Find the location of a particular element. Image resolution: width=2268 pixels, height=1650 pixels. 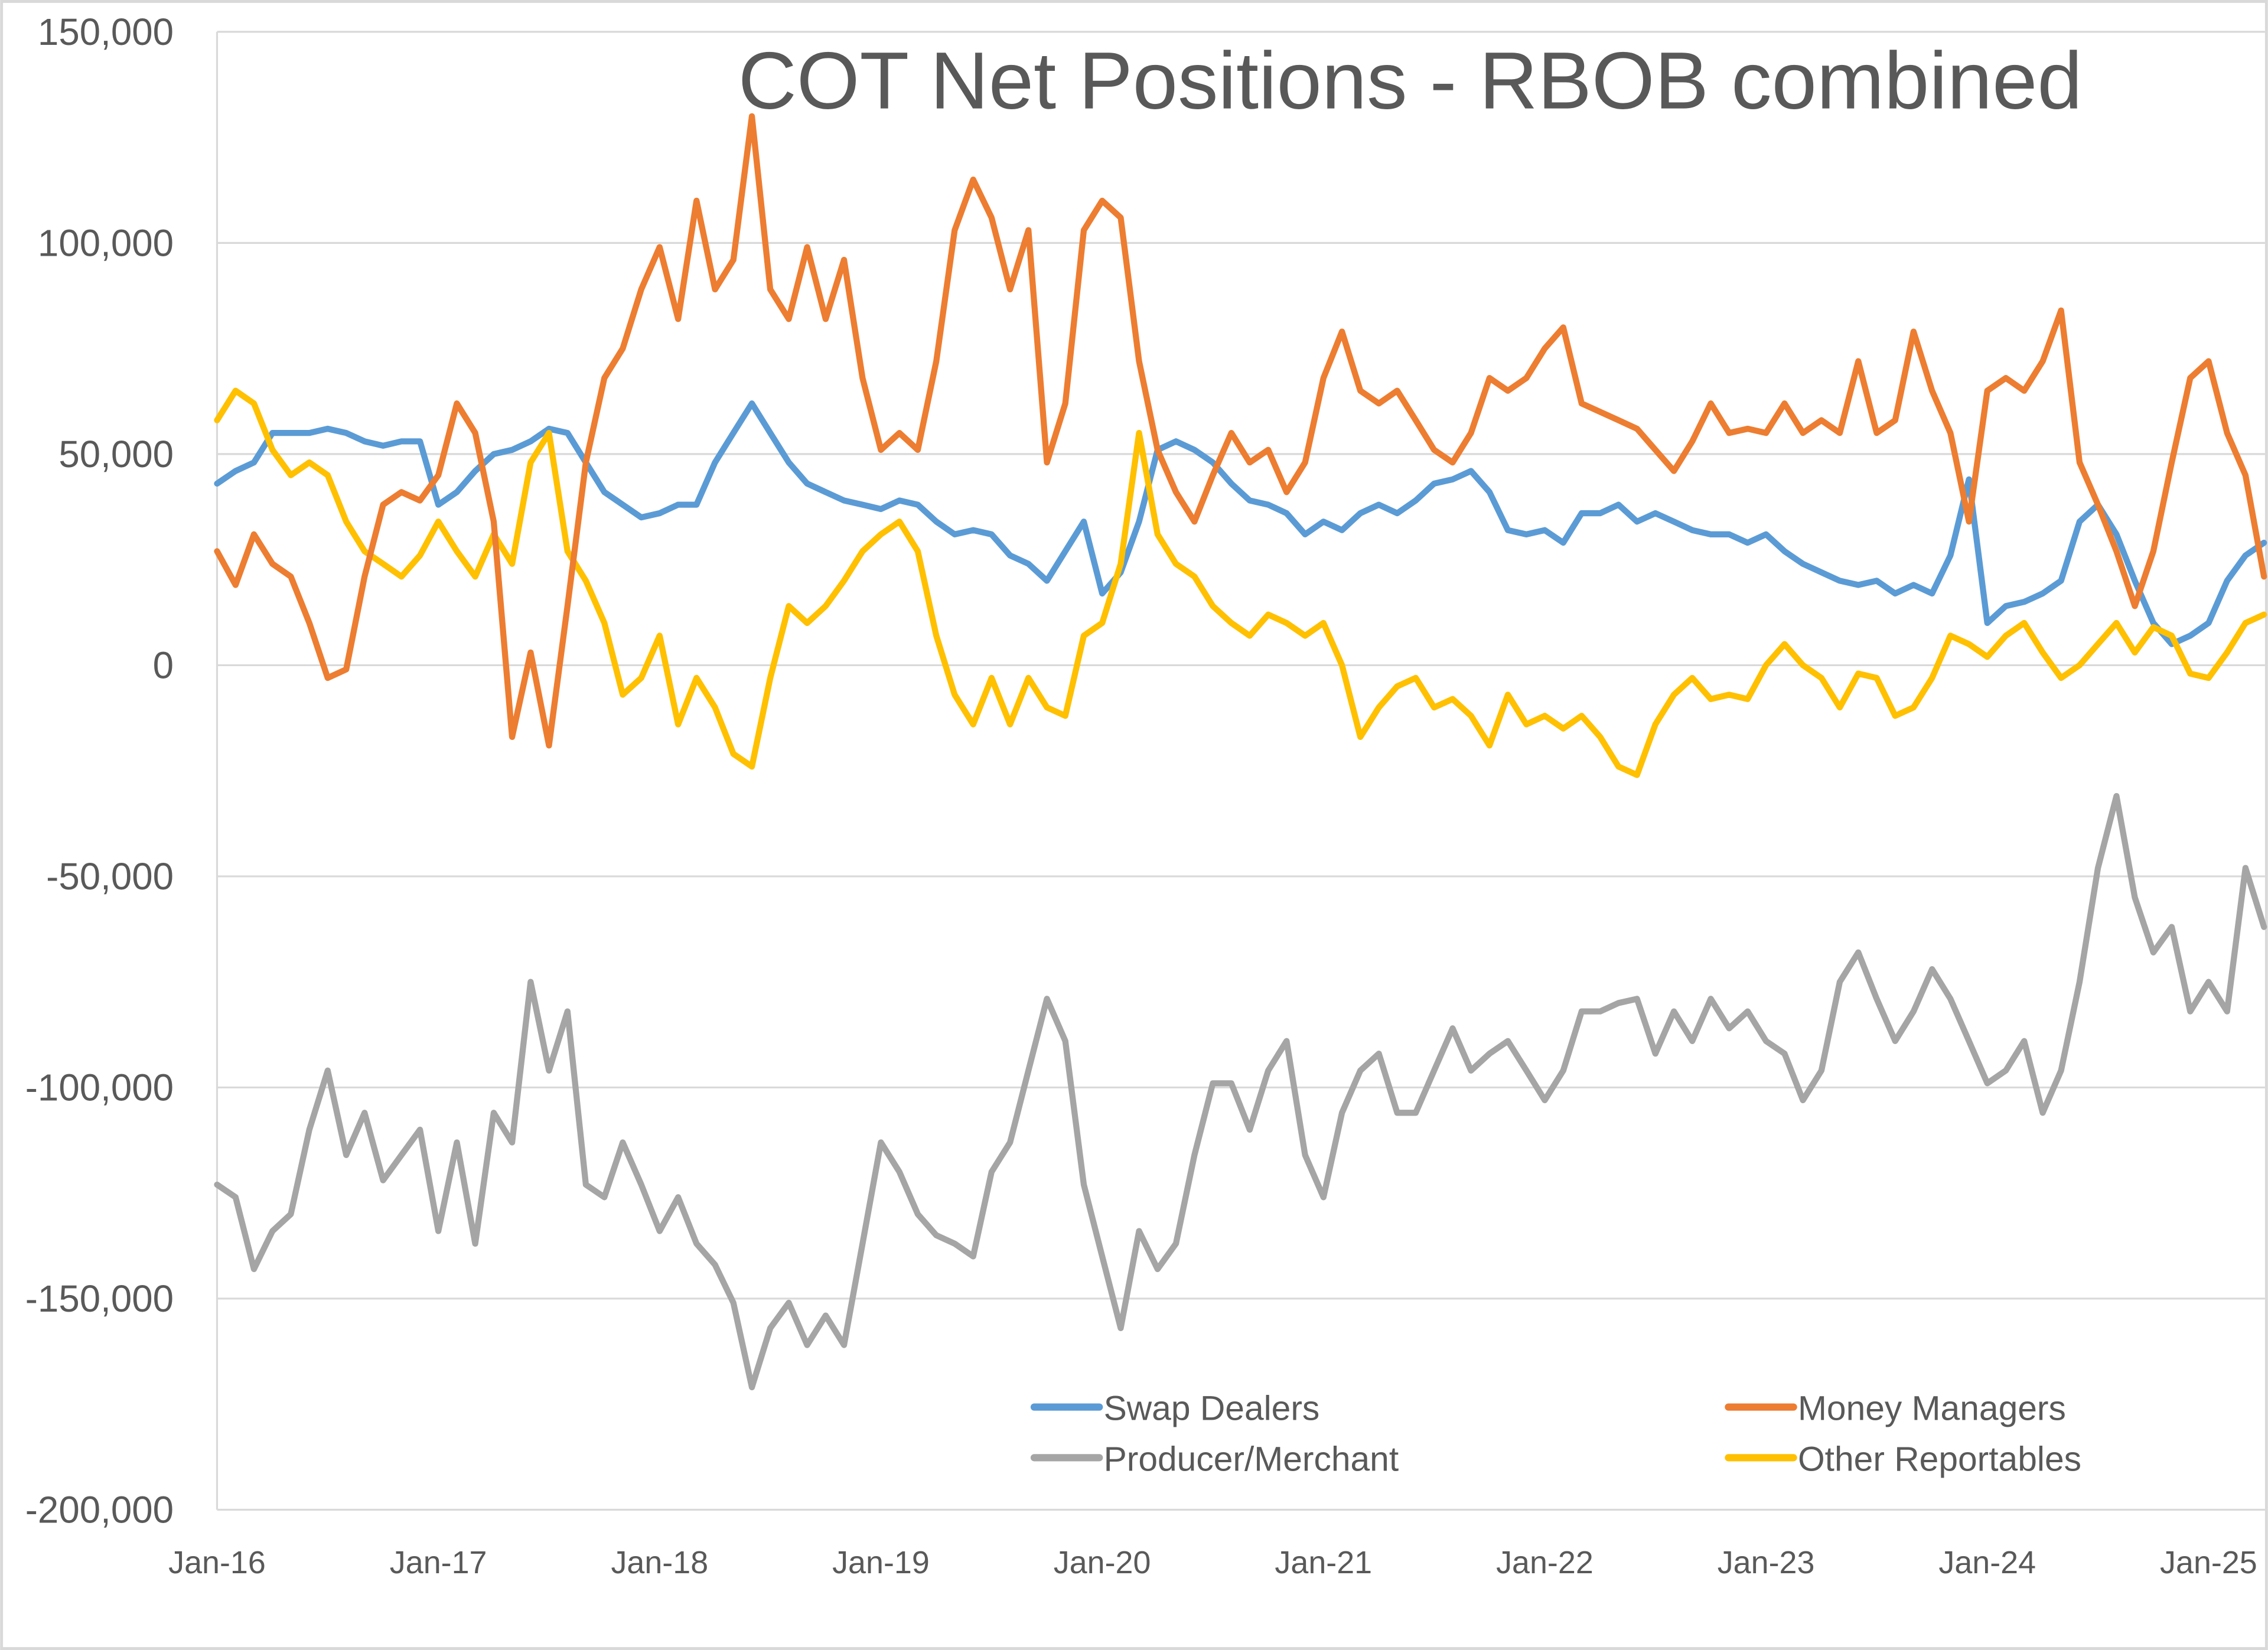

legend-label: Money Managers is located at coordinates (1932, 1409).